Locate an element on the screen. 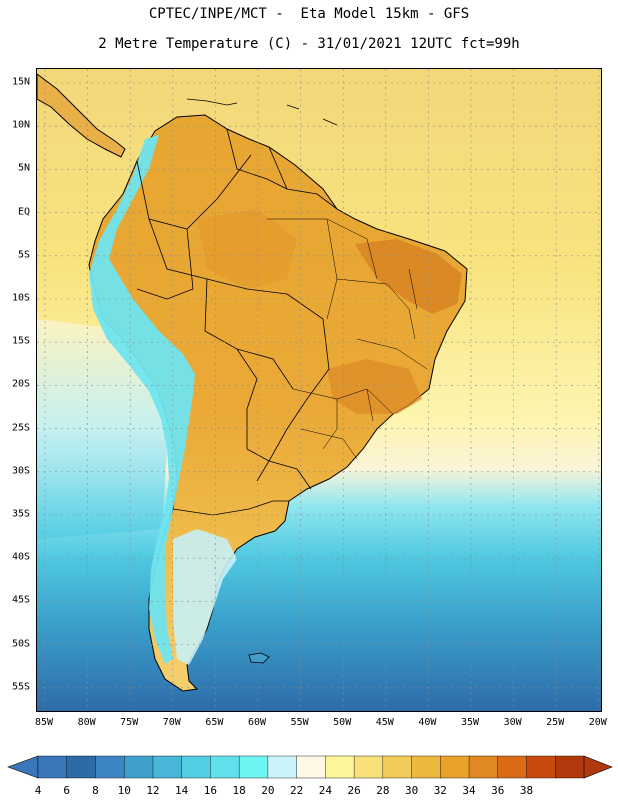 The height and width of the screenshot is (800, 618). andes-cold-band is located at coordinates (142, 399).